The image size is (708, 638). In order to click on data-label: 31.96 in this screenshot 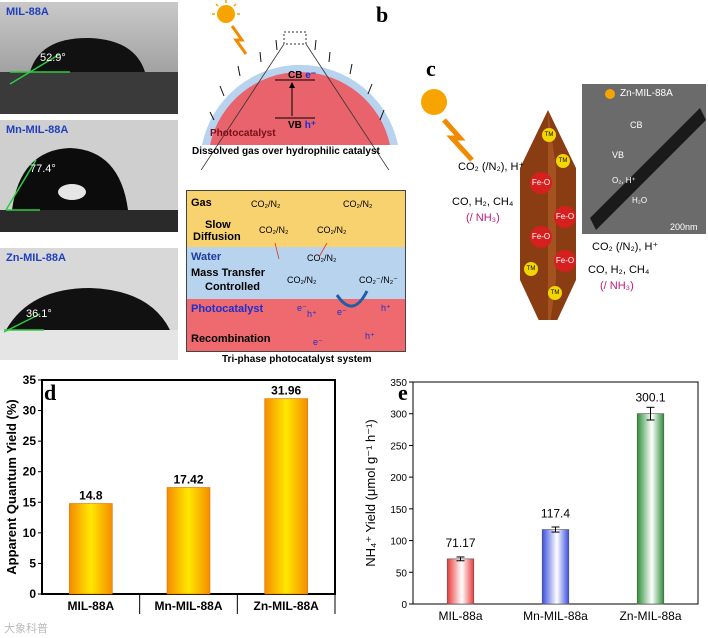, I will do `click(286, 391)`.